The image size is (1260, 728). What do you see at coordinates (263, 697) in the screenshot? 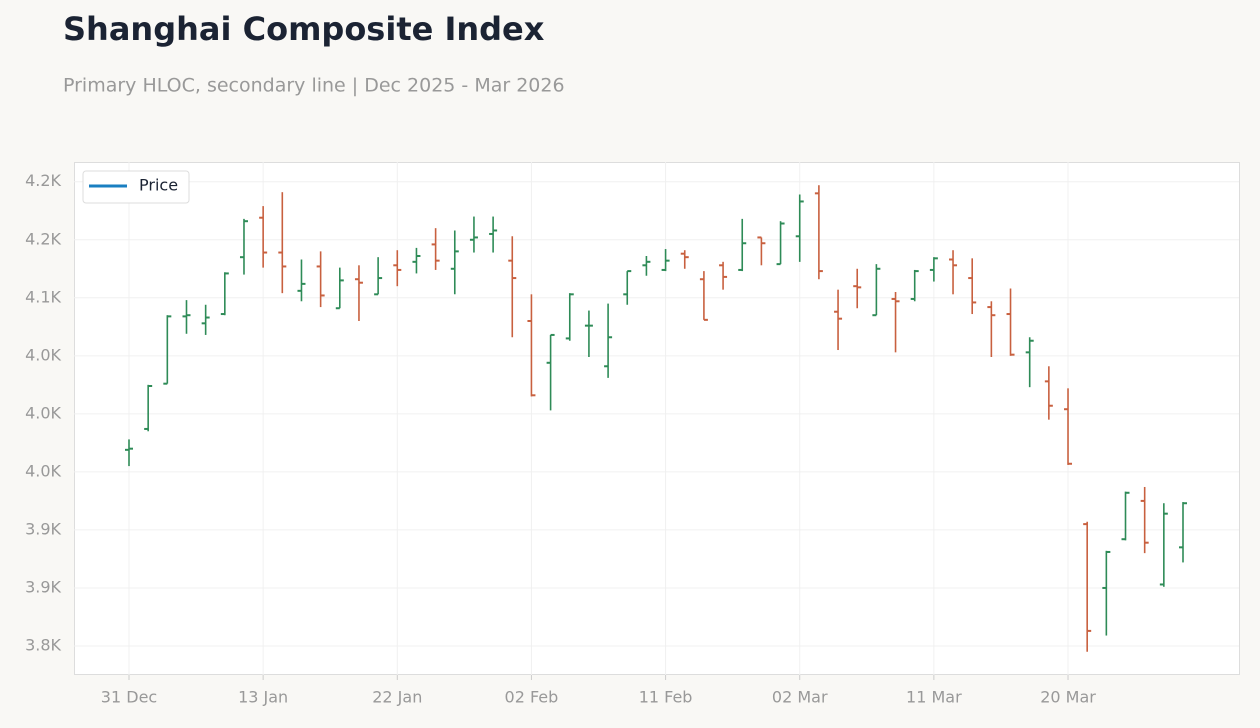
I see `x-tick-label: 13 Jan` at bounding box center [263, 697].